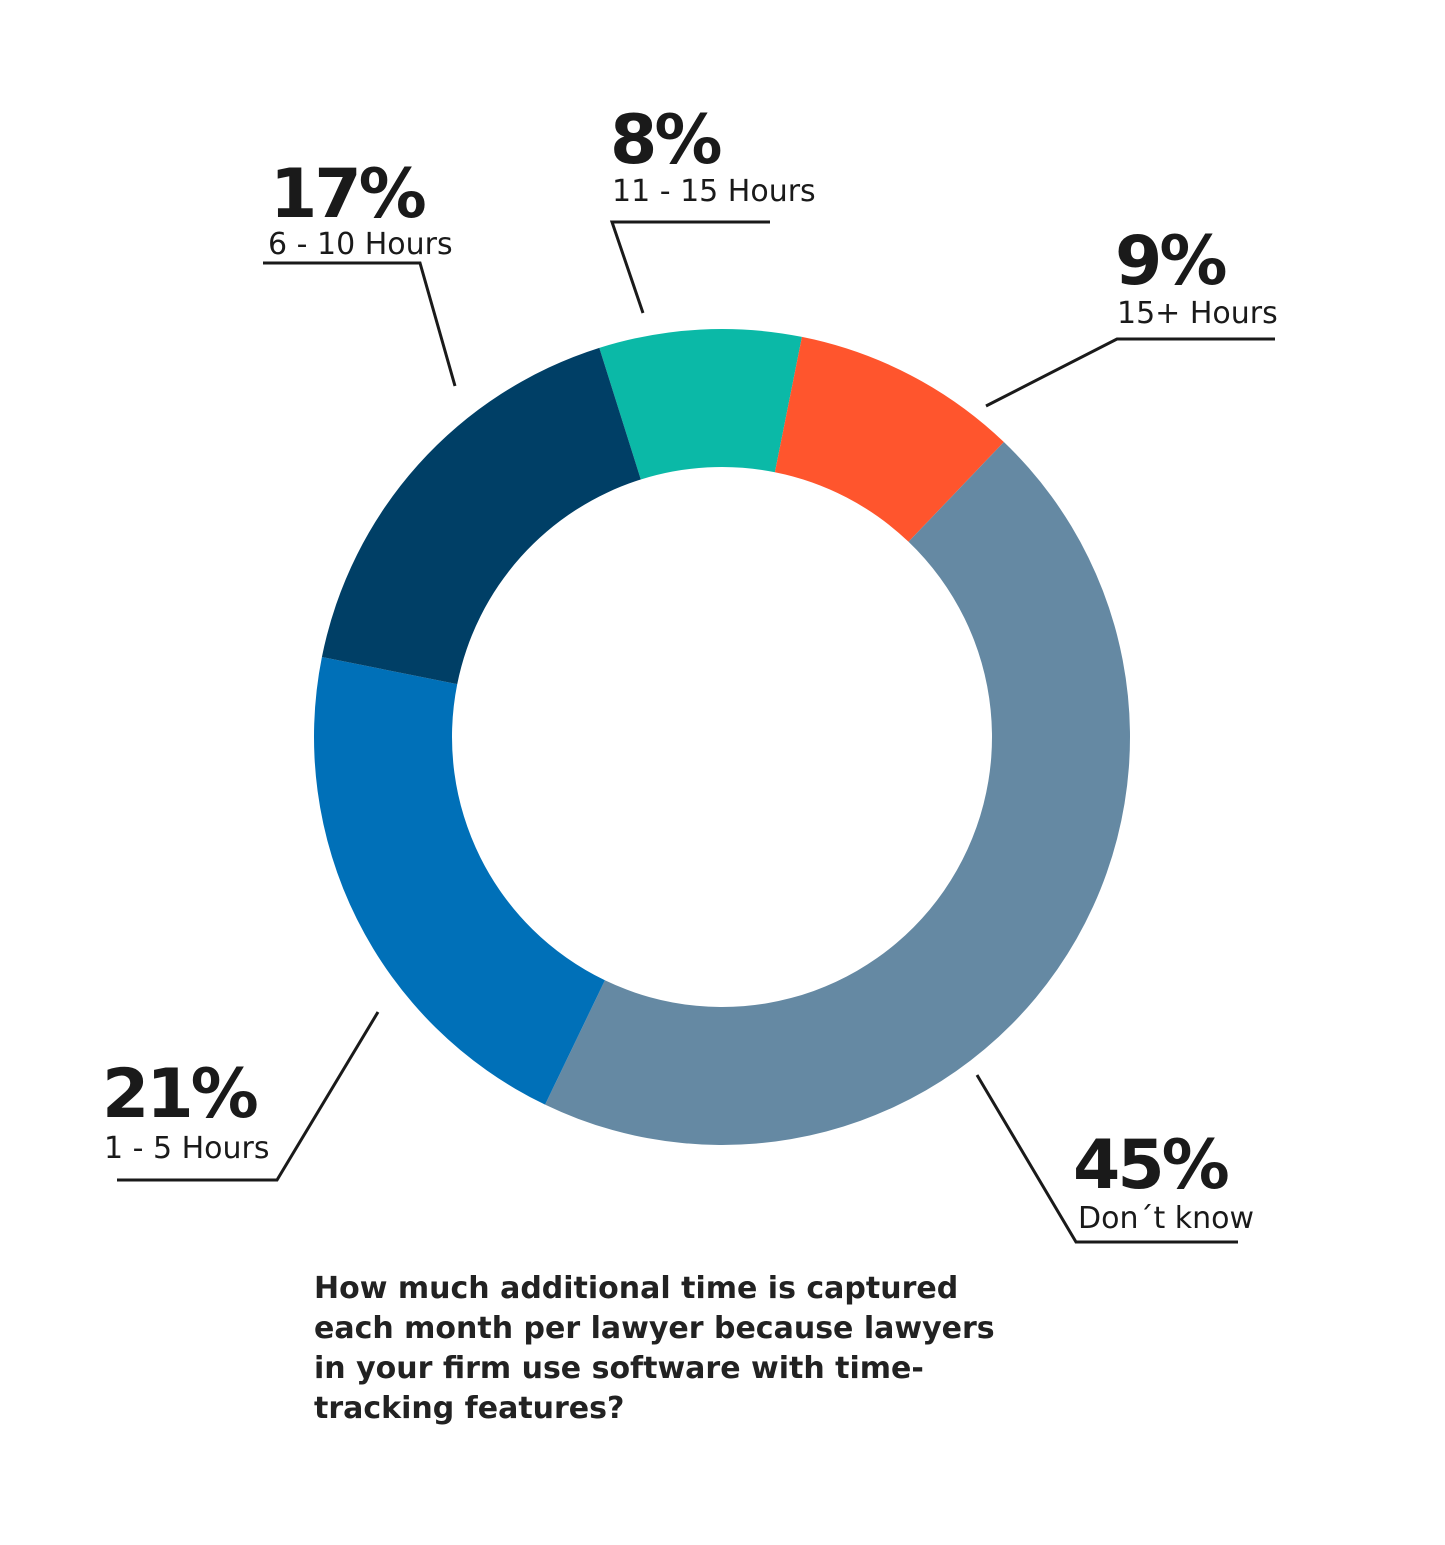 Image resolution: width=1445 pixels, height=1545 pixels. I want to click on slice-1-5-hours, so click(459, 881).